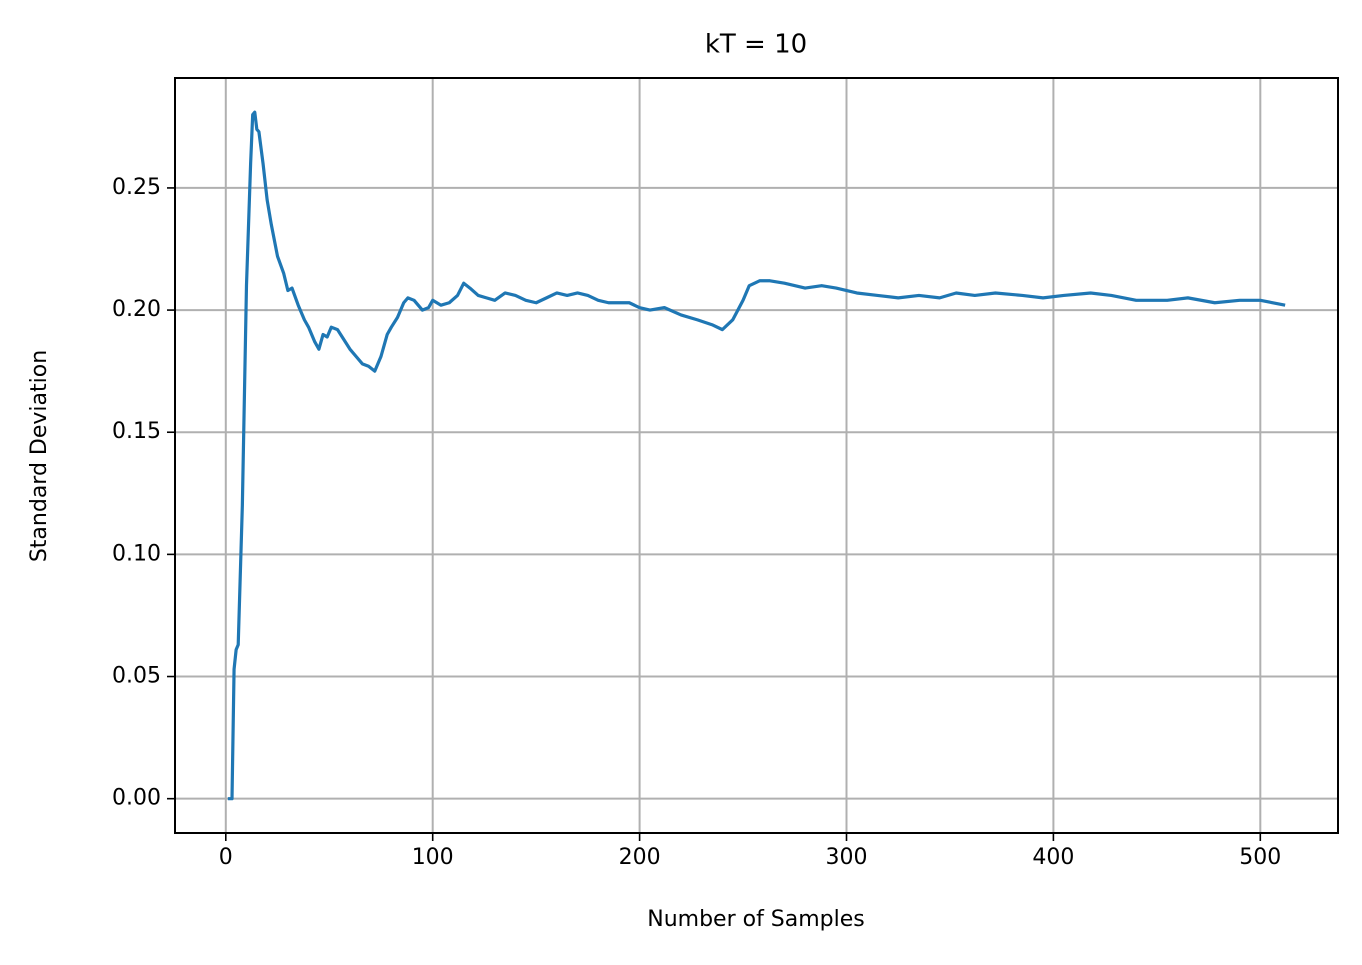 This screenshot has height=965, width=1362. Describe the element at coordinates (226, 857) in the screenshot. I see `x-tick-label: 0` at that location.